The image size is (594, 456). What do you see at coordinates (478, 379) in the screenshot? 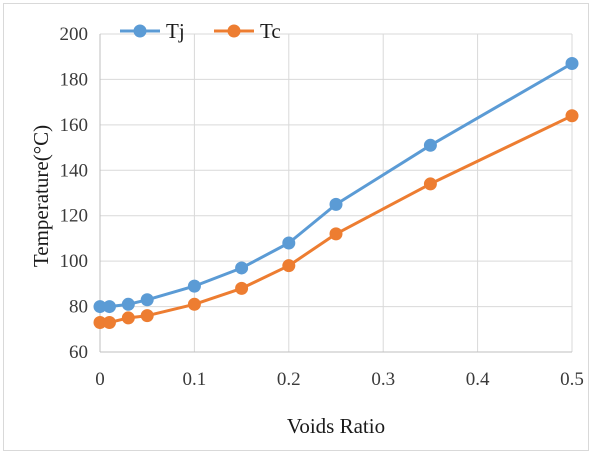
I see `x-tick-label: 0.4` at bounding box center [478, 379].